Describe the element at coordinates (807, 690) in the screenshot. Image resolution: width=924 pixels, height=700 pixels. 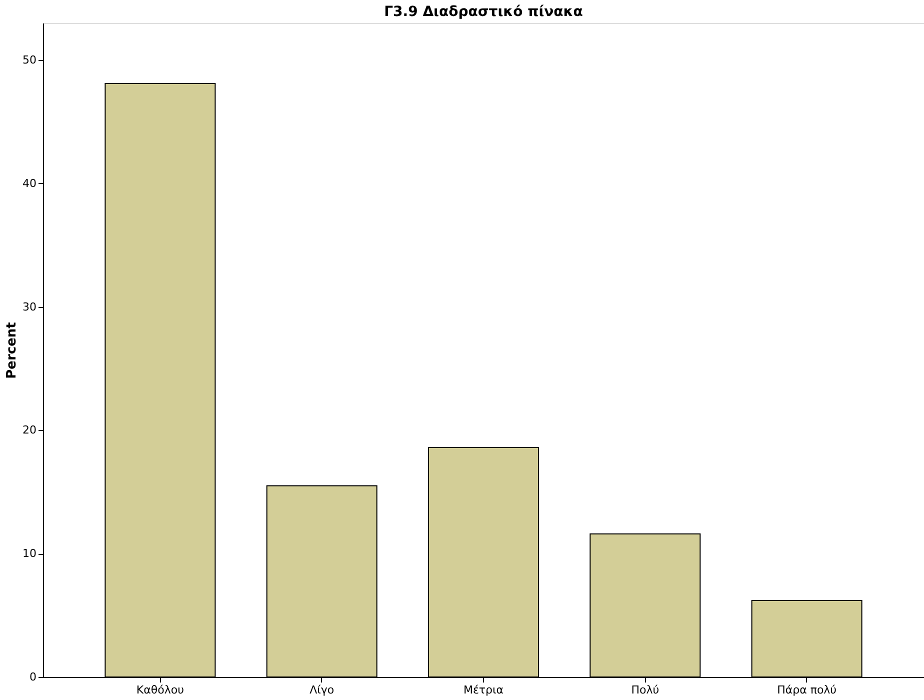
I see `x-tick-label: Πάρα πολύ` at that location.